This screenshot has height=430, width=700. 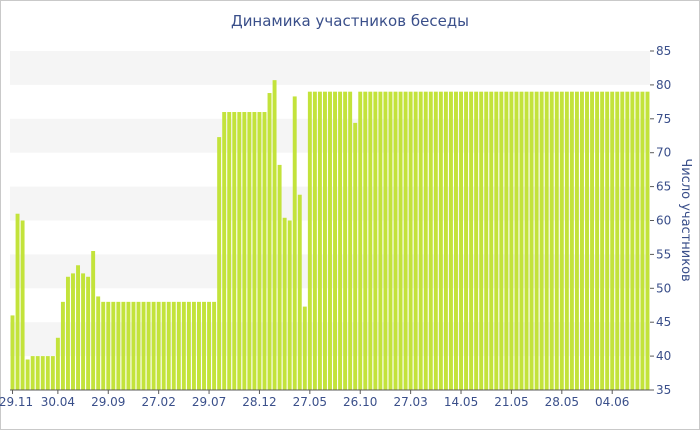 I want to click on y-tick-label: 35, so click(x=663, y=390).